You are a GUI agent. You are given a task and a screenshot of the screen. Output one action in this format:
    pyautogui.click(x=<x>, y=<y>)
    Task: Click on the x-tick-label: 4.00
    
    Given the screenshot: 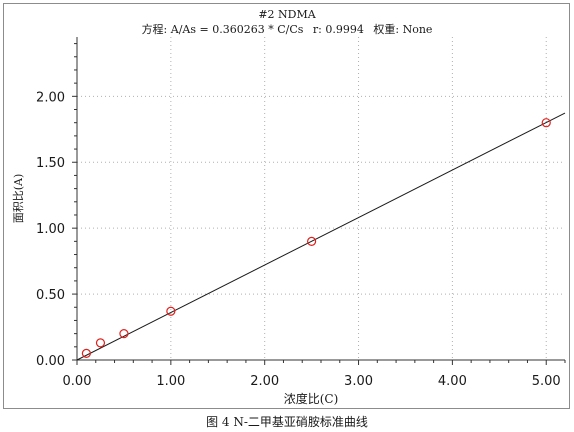 What is the action you would take?
    pyautogui.click(x=452, y=381)
    